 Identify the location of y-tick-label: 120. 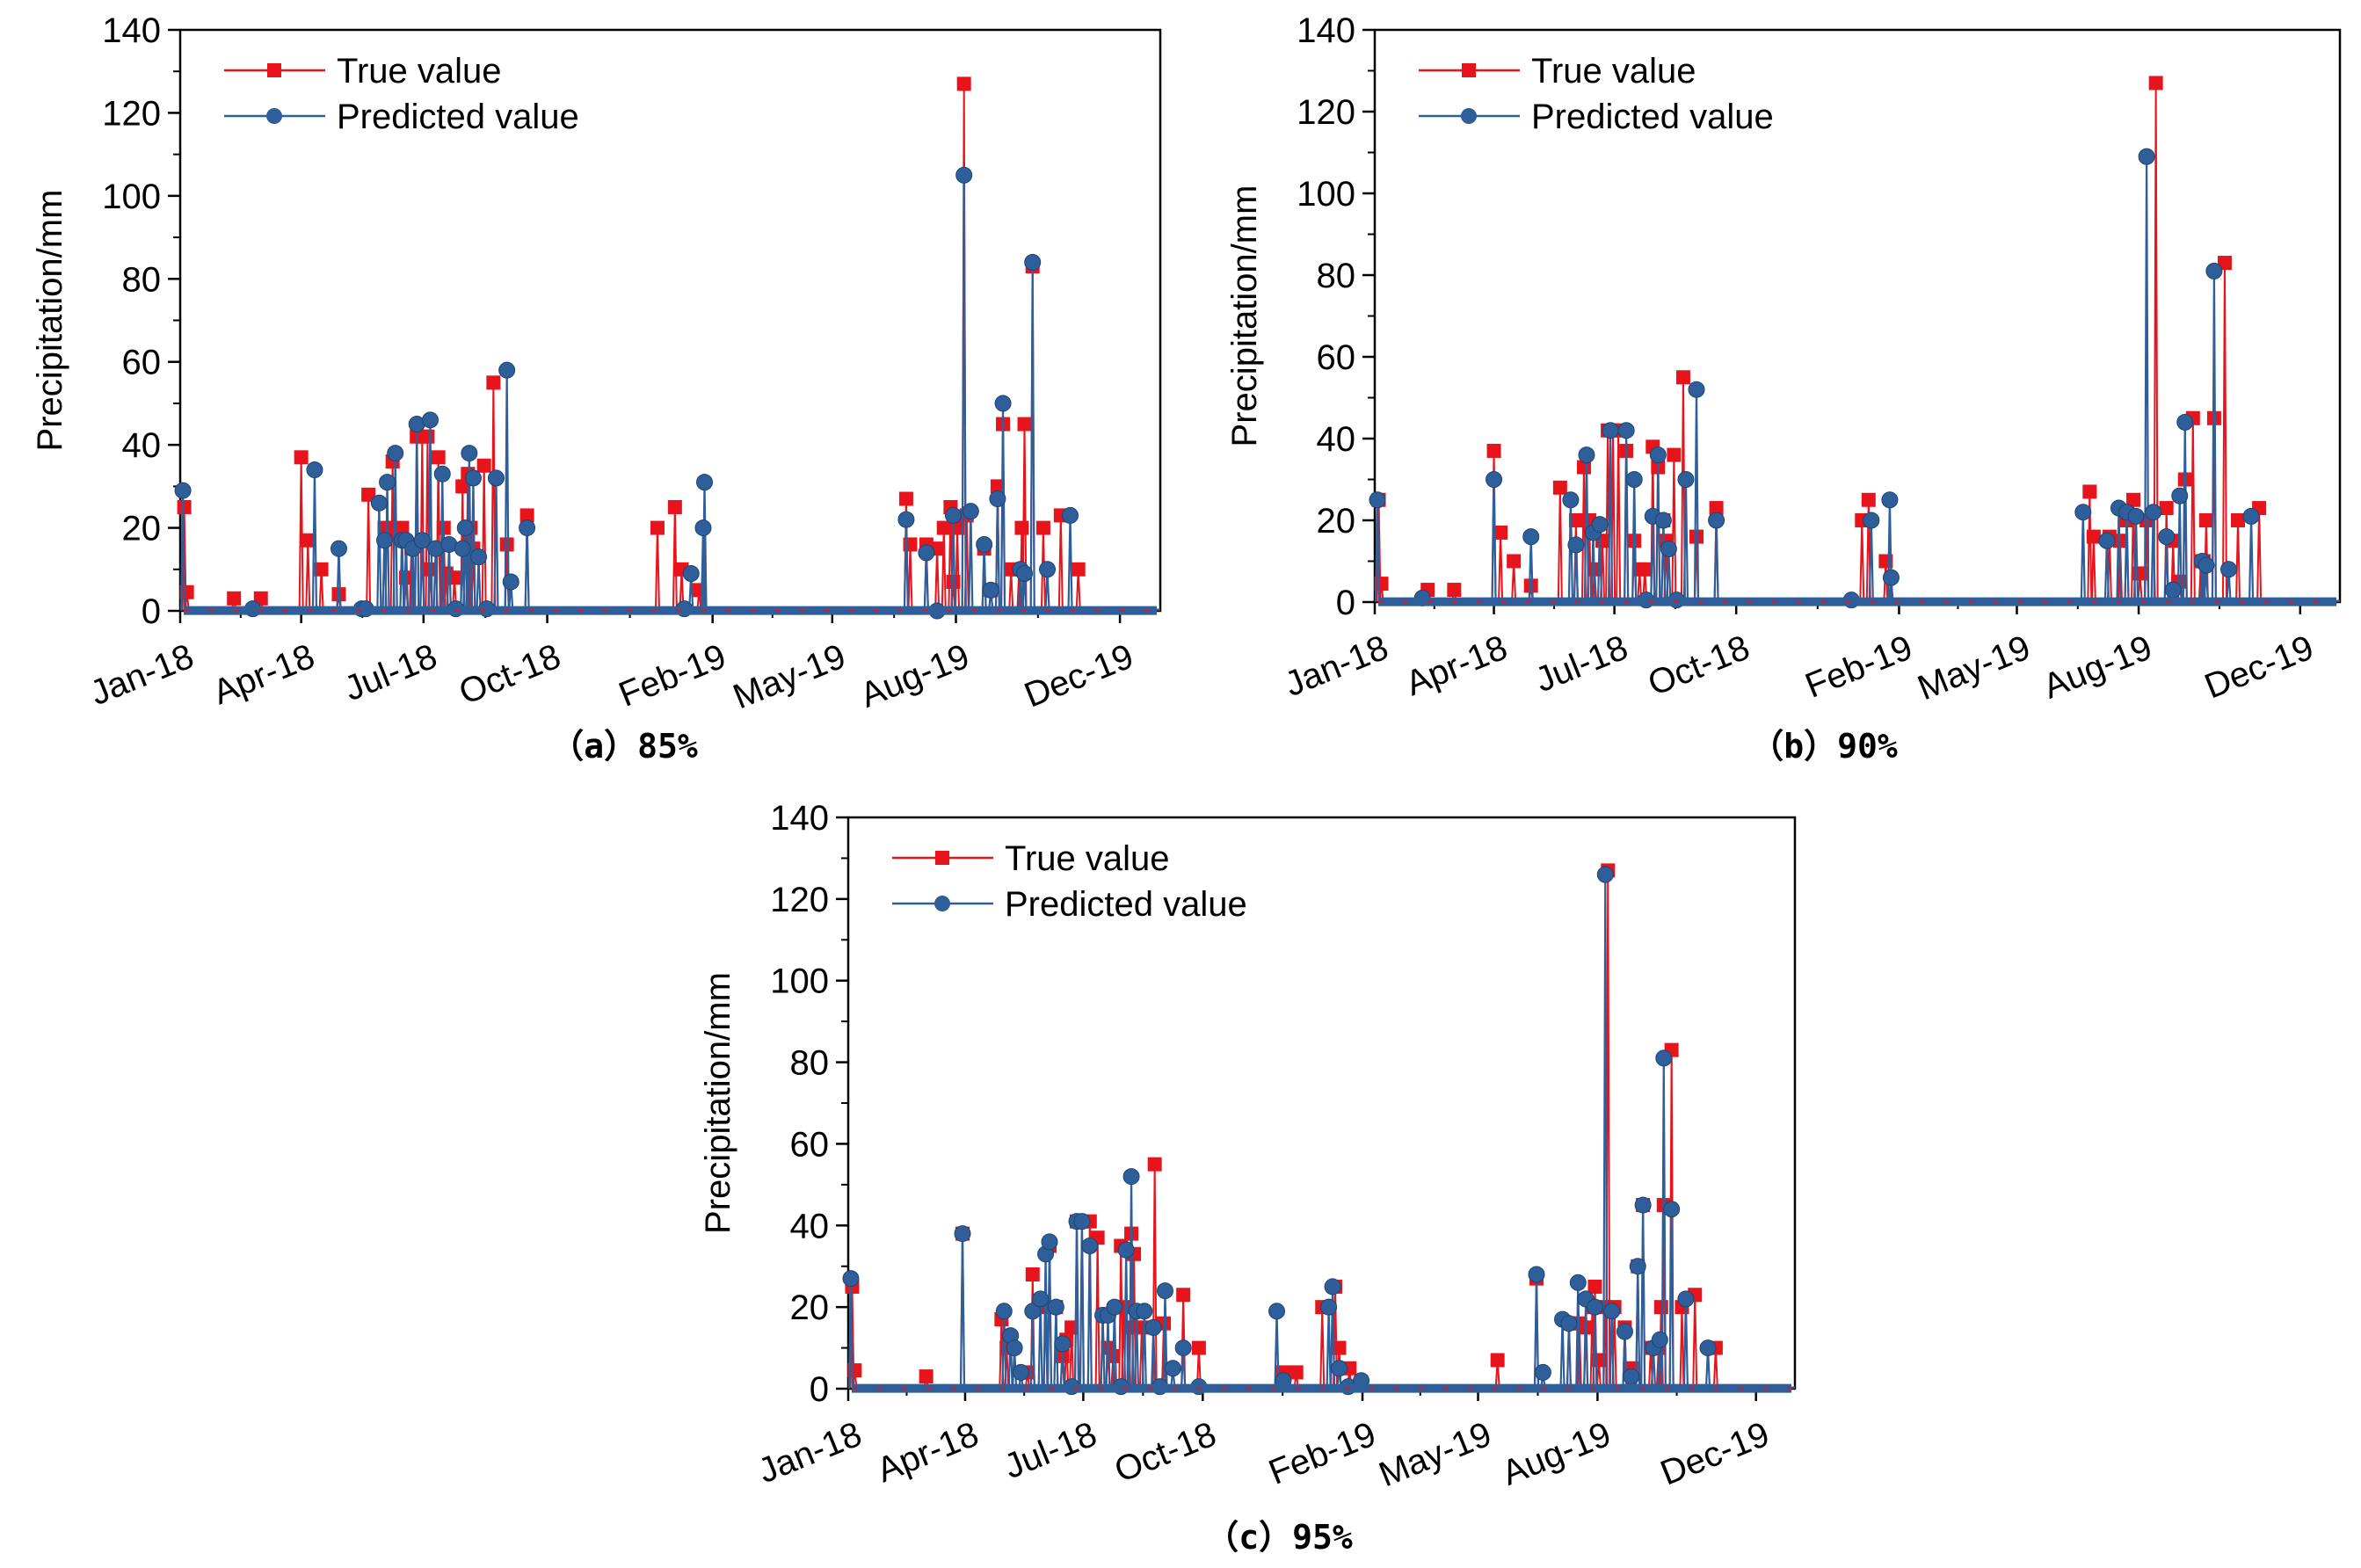
(131, 113).